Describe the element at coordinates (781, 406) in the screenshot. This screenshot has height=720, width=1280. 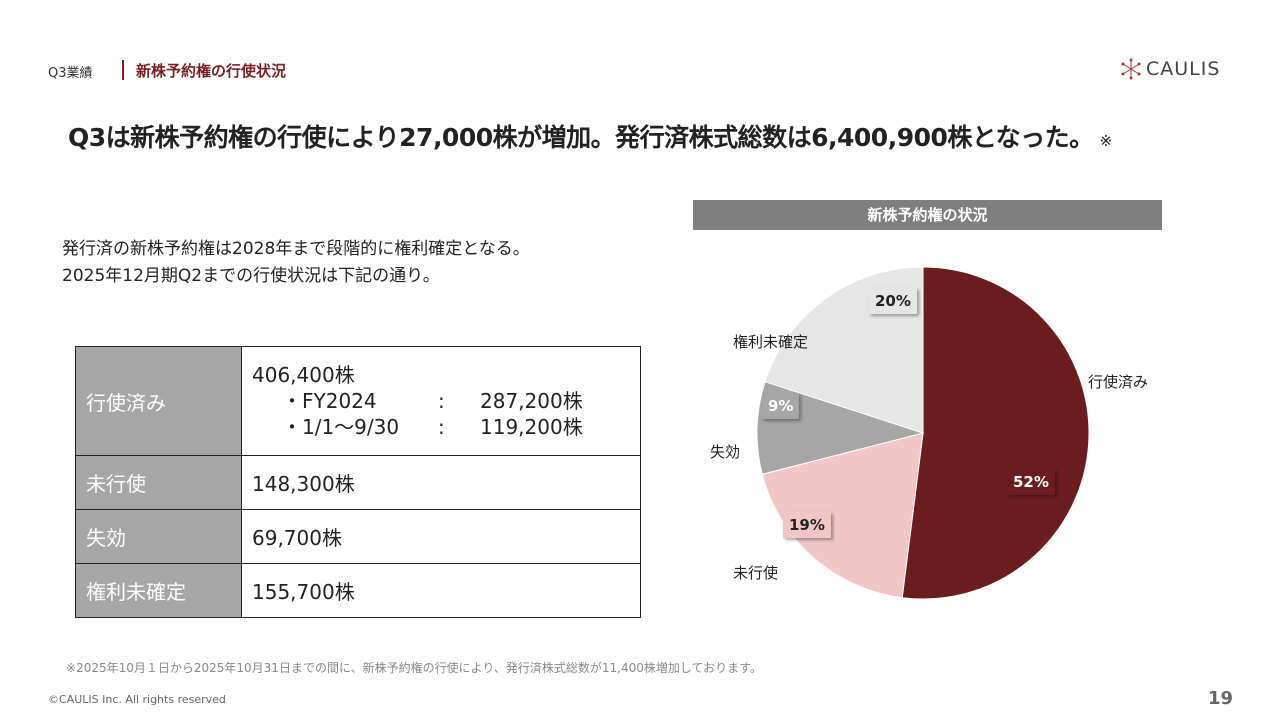
I see `data-label: 9%` at that location.